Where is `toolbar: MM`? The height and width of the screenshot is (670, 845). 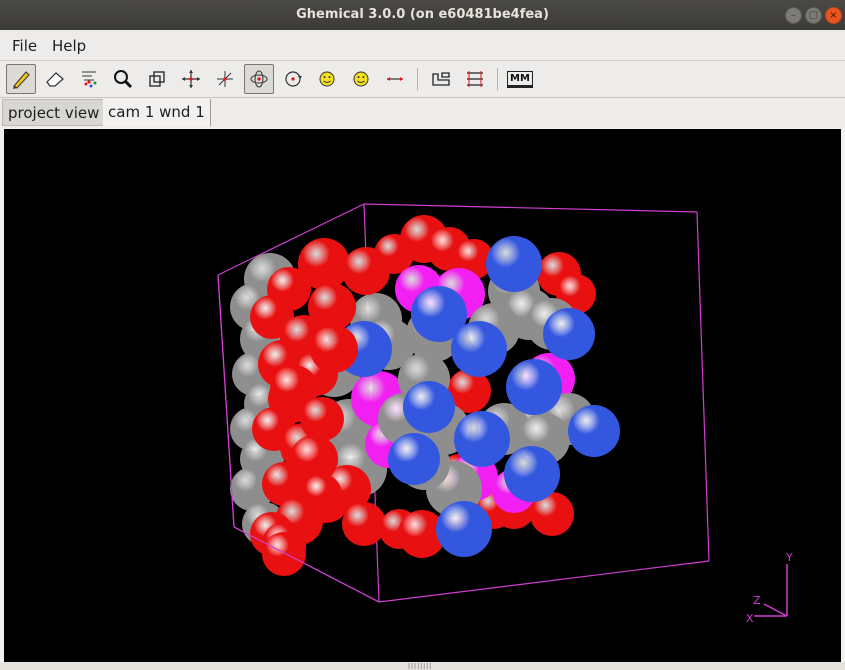
toolbar: MM is located at coordinates (422, 79).